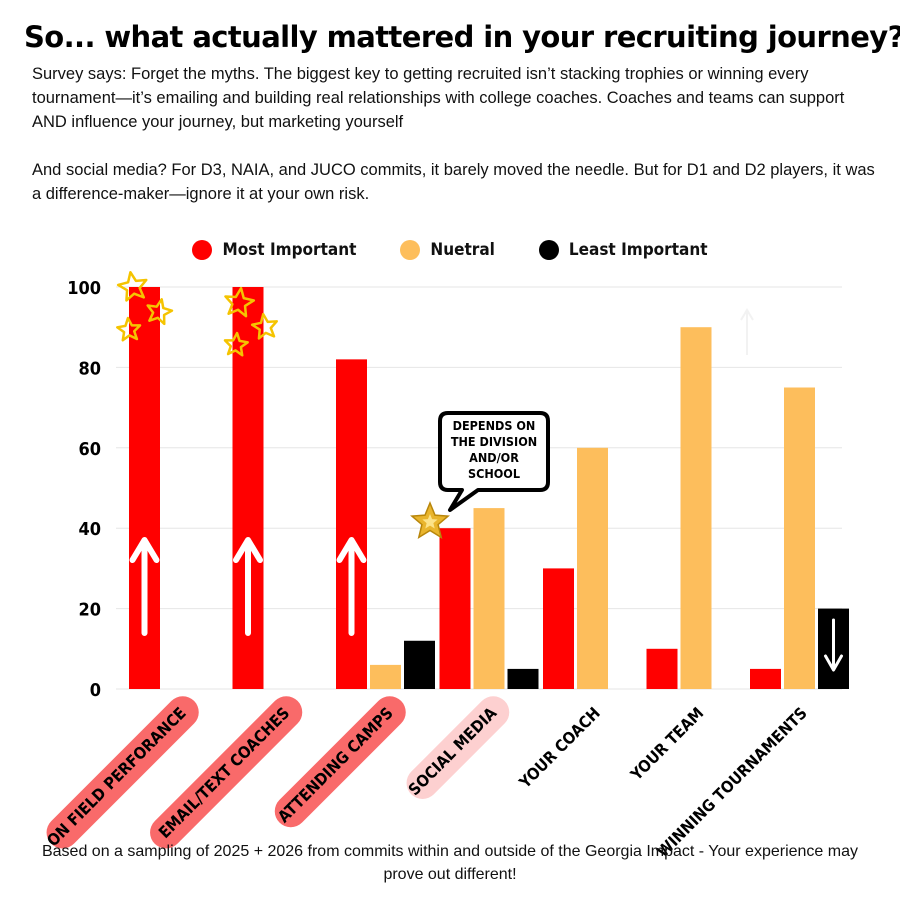 Image resolution: width=900 pixels, height=900 pixels. I want to click on callout-line: SCHOOL, so click(494, 473).